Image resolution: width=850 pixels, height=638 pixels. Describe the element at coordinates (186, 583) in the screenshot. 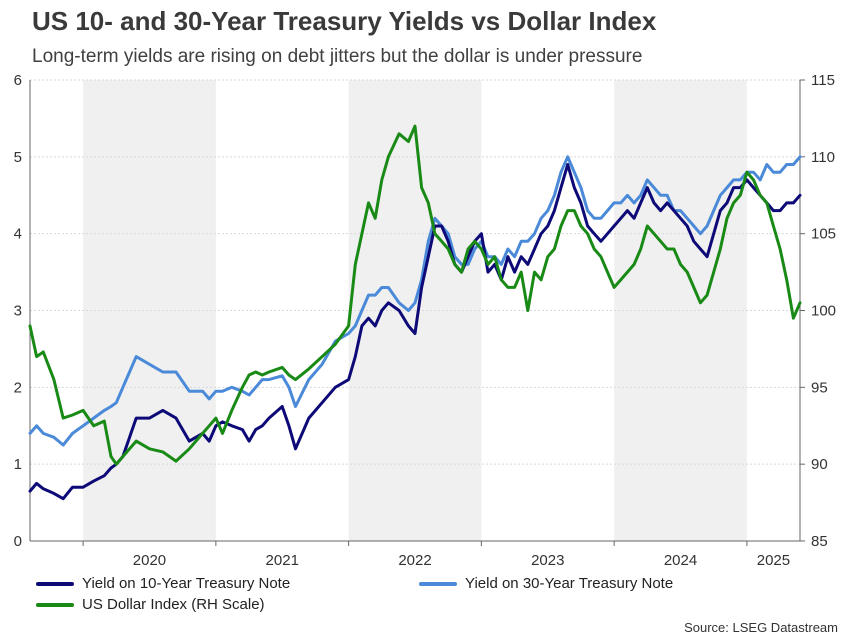

I see `legend-label-10y: Yield on 10-Year Treasury Note` at that location.